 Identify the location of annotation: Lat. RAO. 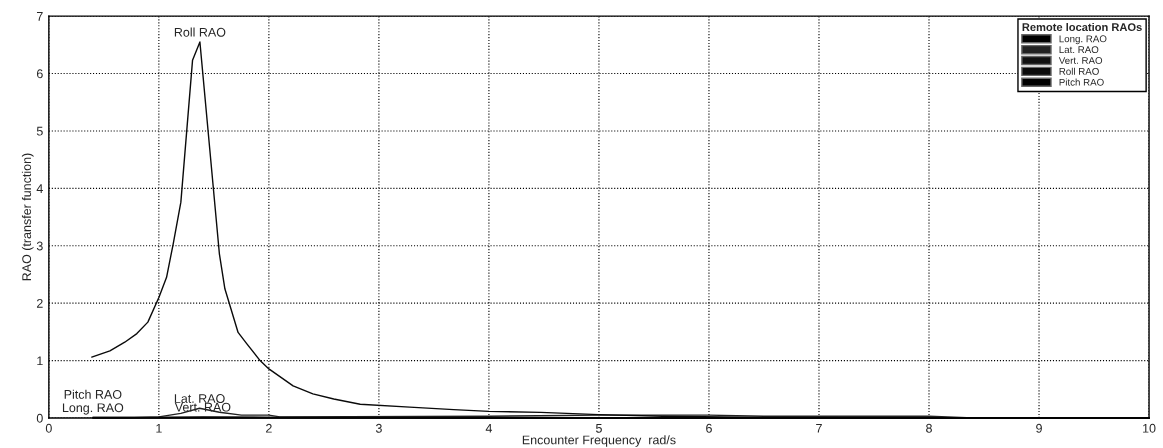
(199, 398).